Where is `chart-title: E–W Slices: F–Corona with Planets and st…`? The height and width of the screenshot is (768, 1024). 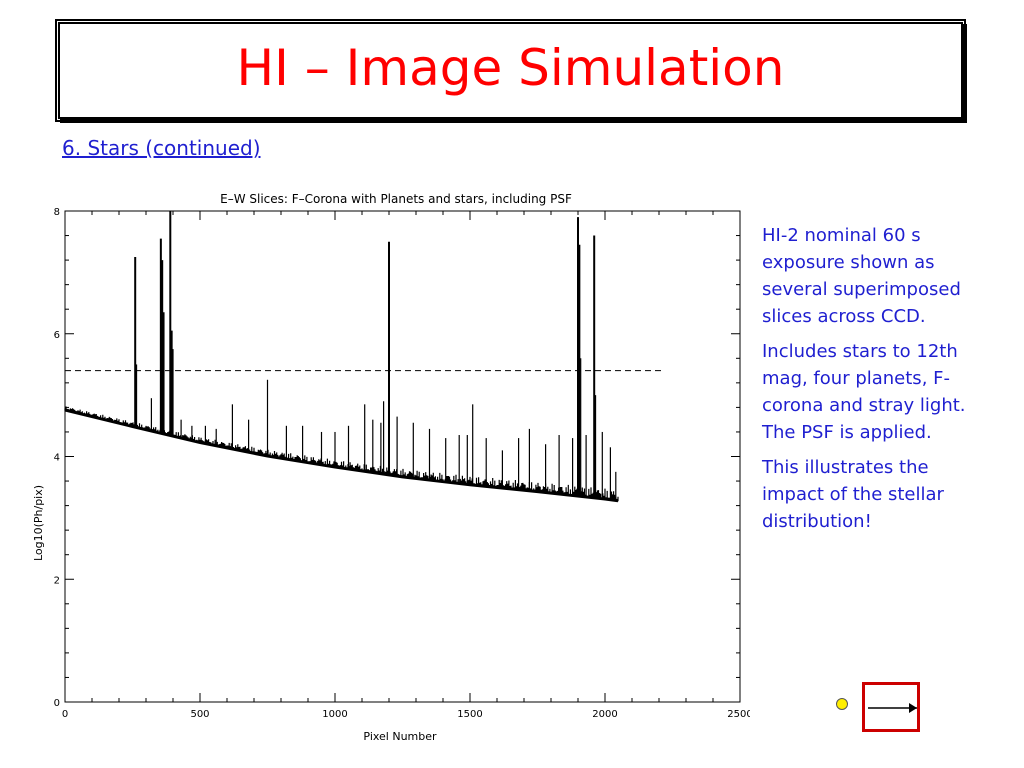 chart-title: E–W Slices: F–Corona with Planets and st… is located at coordinates (396, 199).